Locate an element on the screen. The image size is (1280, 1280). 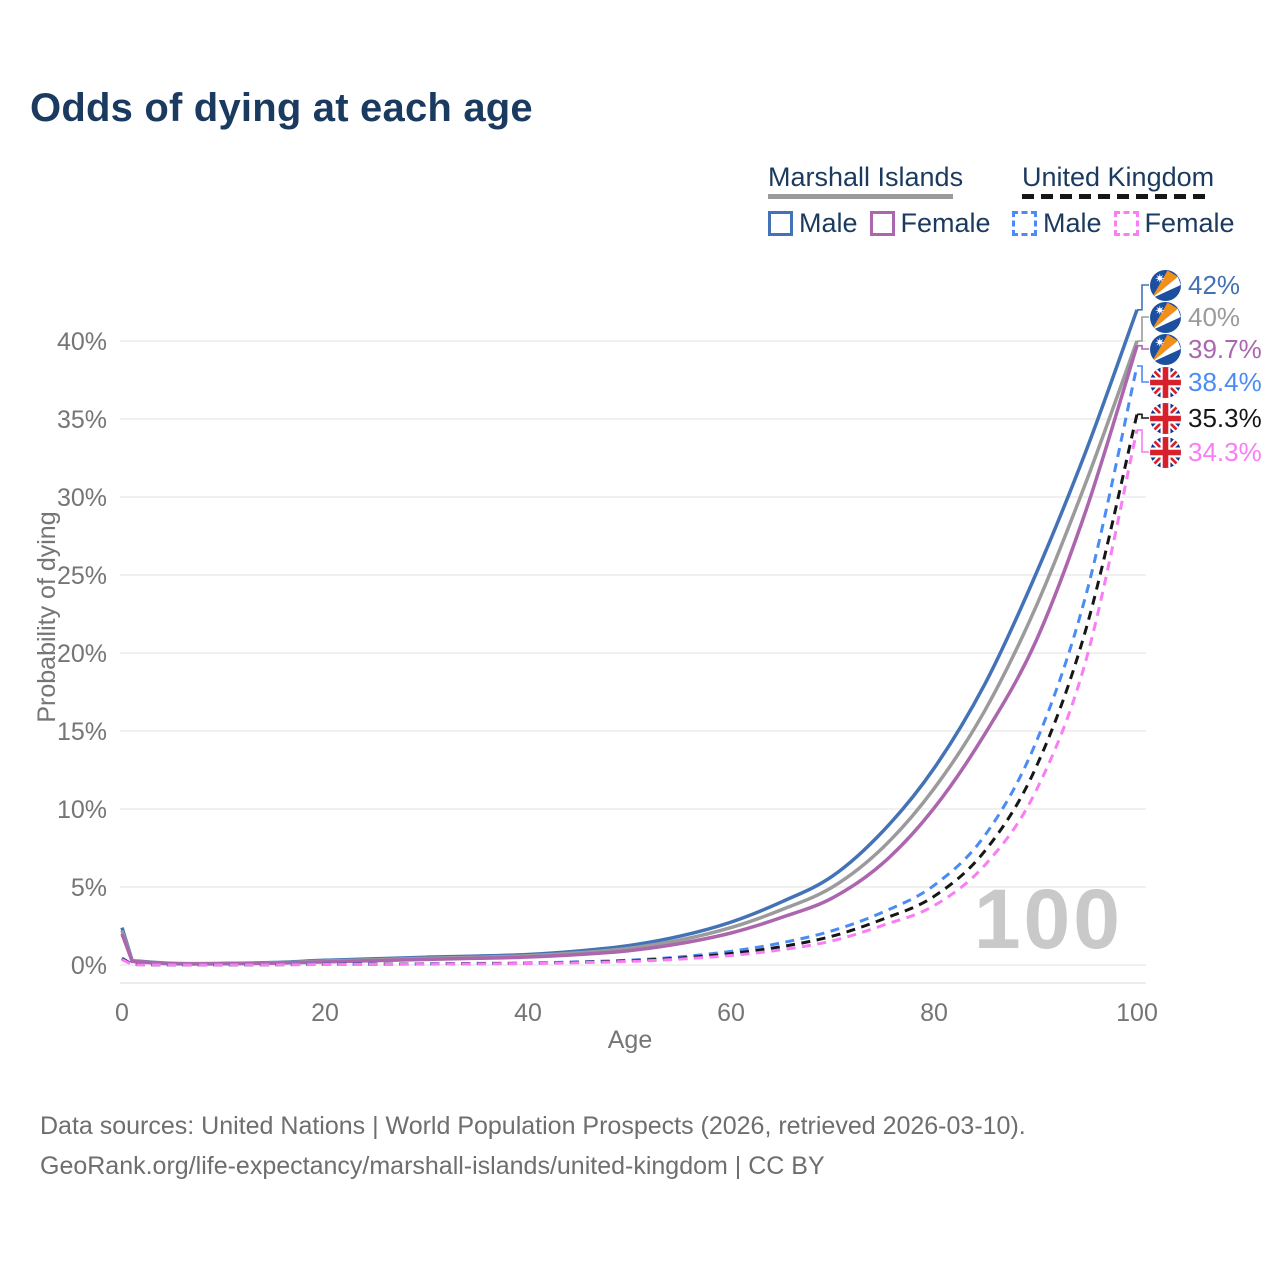
x-tick-label: 60 is located at coordinates (731, 1013).